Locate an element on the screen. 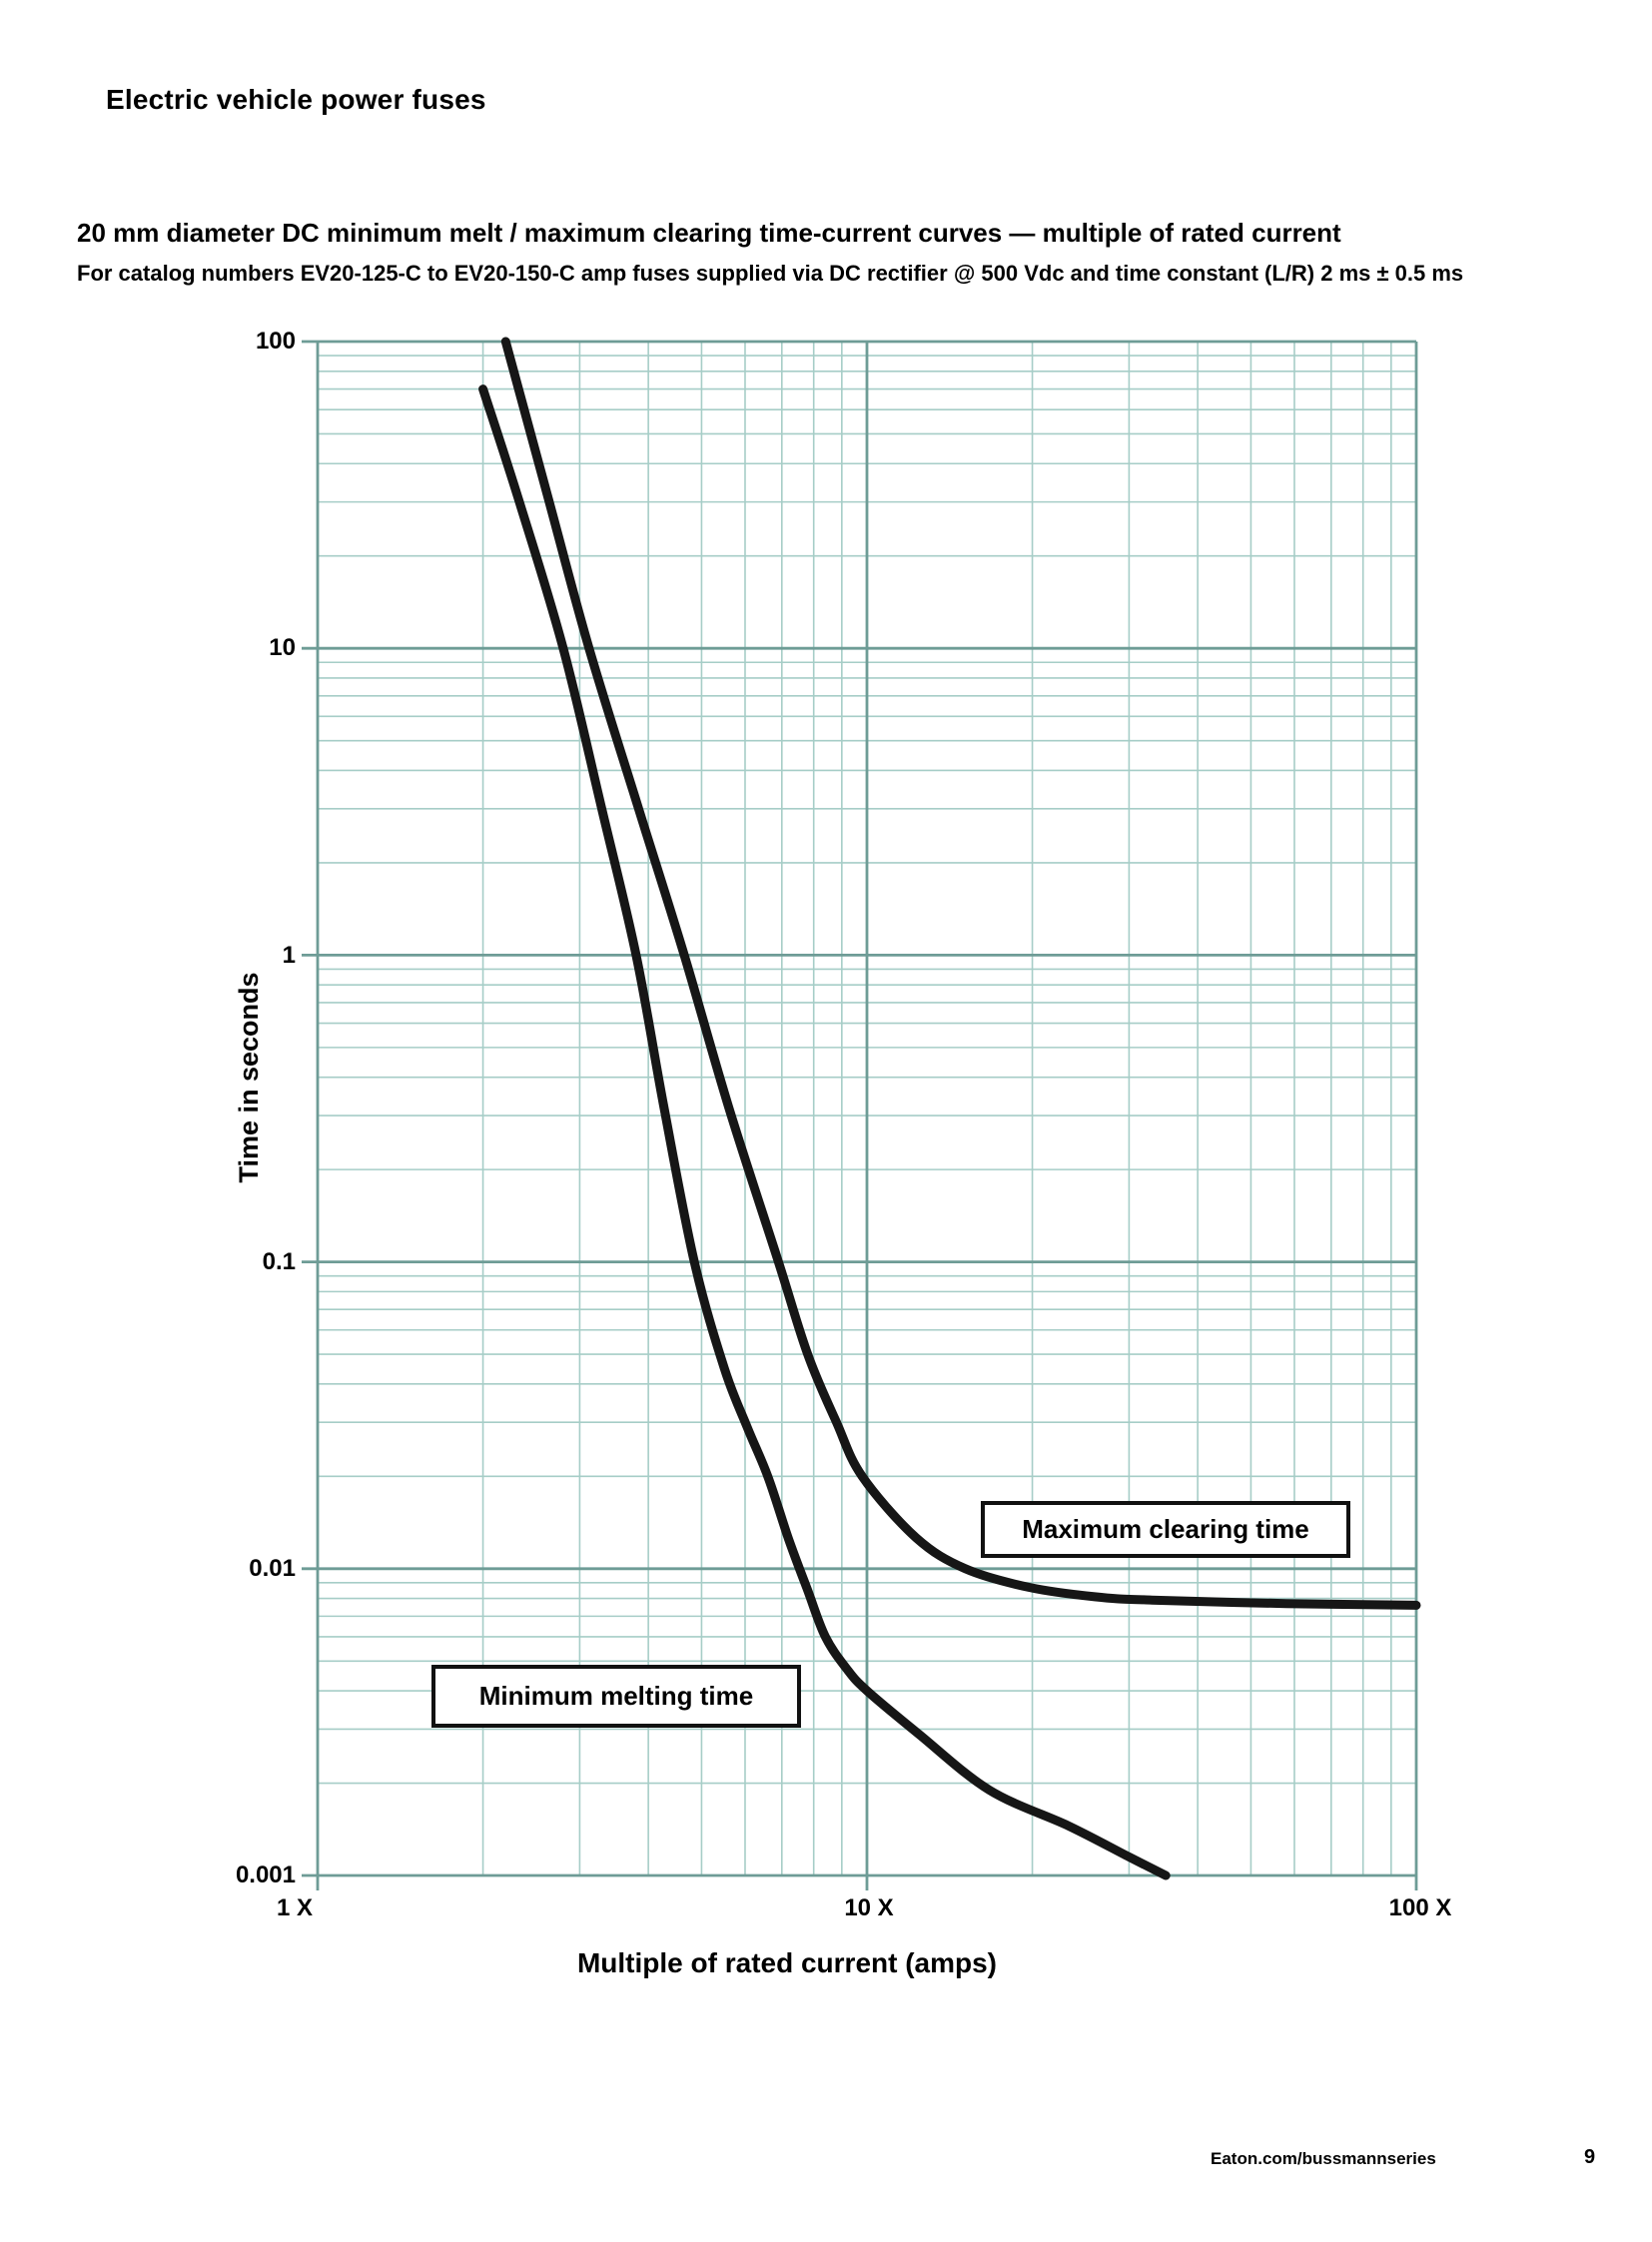 Image resolution: width=1652 pixels, height=2242 pixels. ytick-1: 1 is located at coordinates (289, 955).